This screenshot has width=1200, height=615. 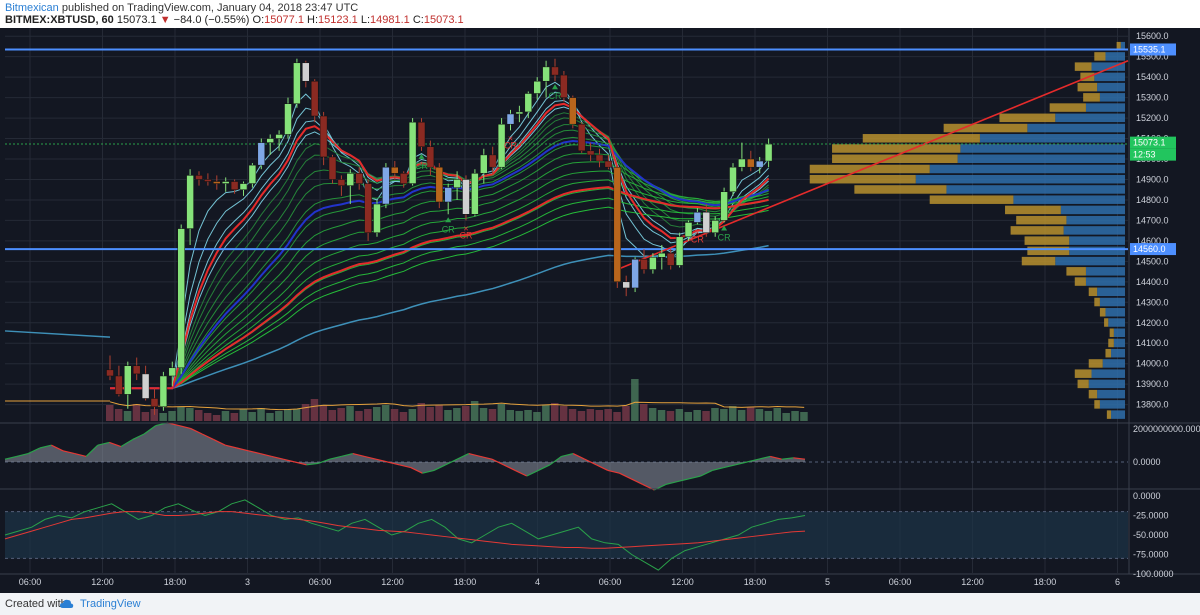 What do you see at coordinates (1117, 582) in the screenshot?
I see `time-tick-label: 6` at bounding box center [1117, 582].